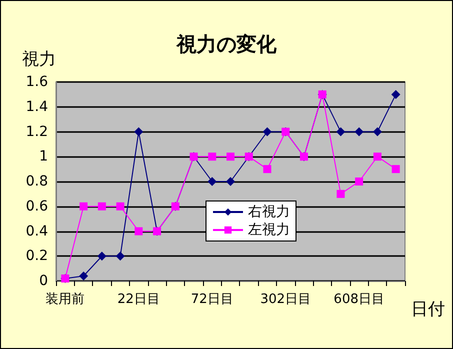 Image resolution: width=453 pixels, height=349 pixels. I want to click on legend-label: 右視力, so click(269, 212).